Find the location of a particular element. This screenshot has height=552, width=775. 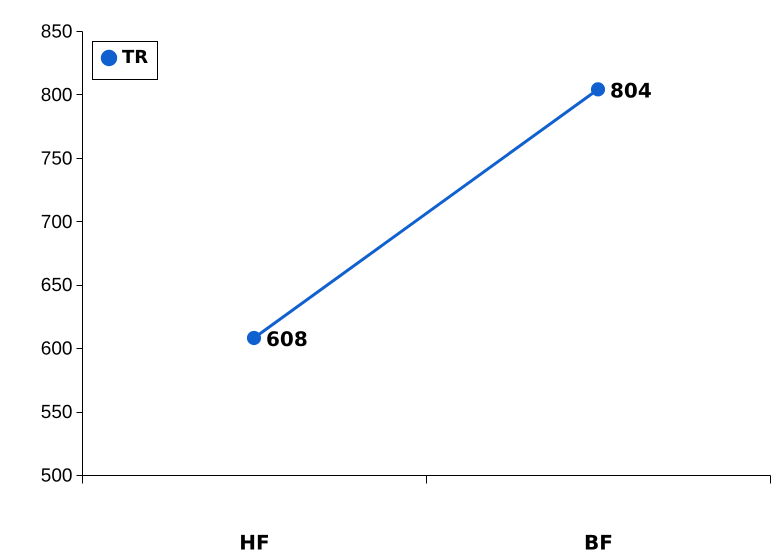

y-tick-label: 600 is located at coordinates (56, 349).